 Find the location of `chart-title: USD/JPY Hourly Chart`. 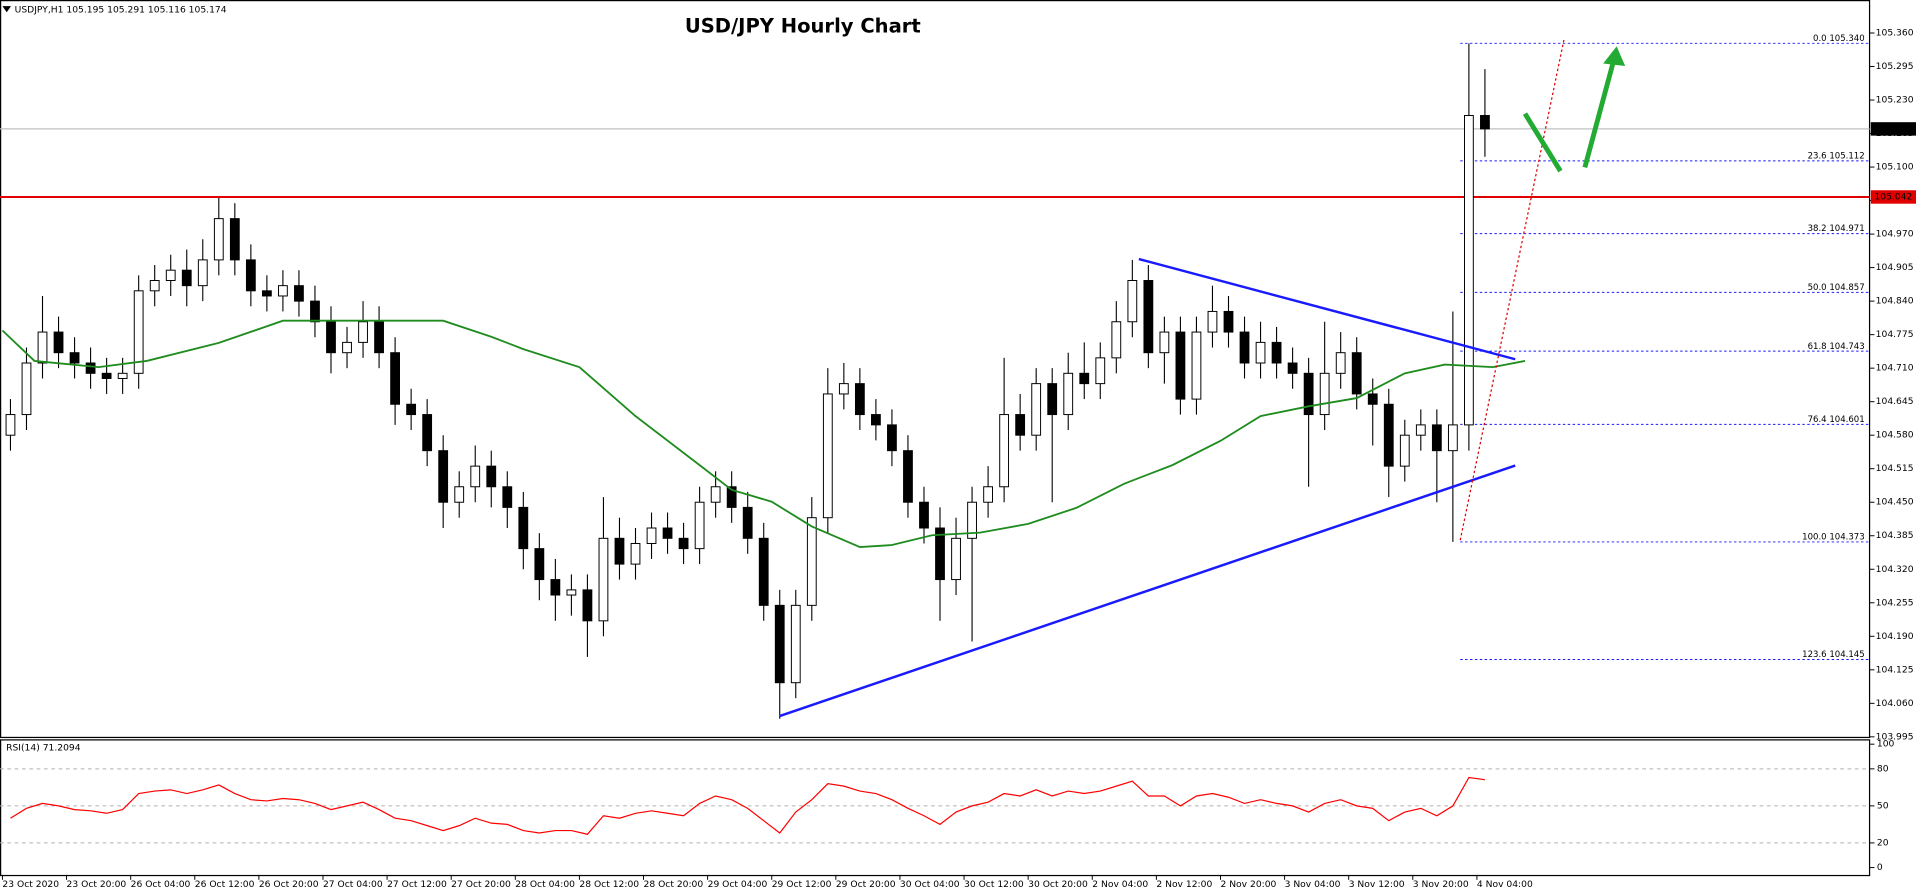

chart-title: USD/JPY Hourly Chart is located at coordinates (803, 25).